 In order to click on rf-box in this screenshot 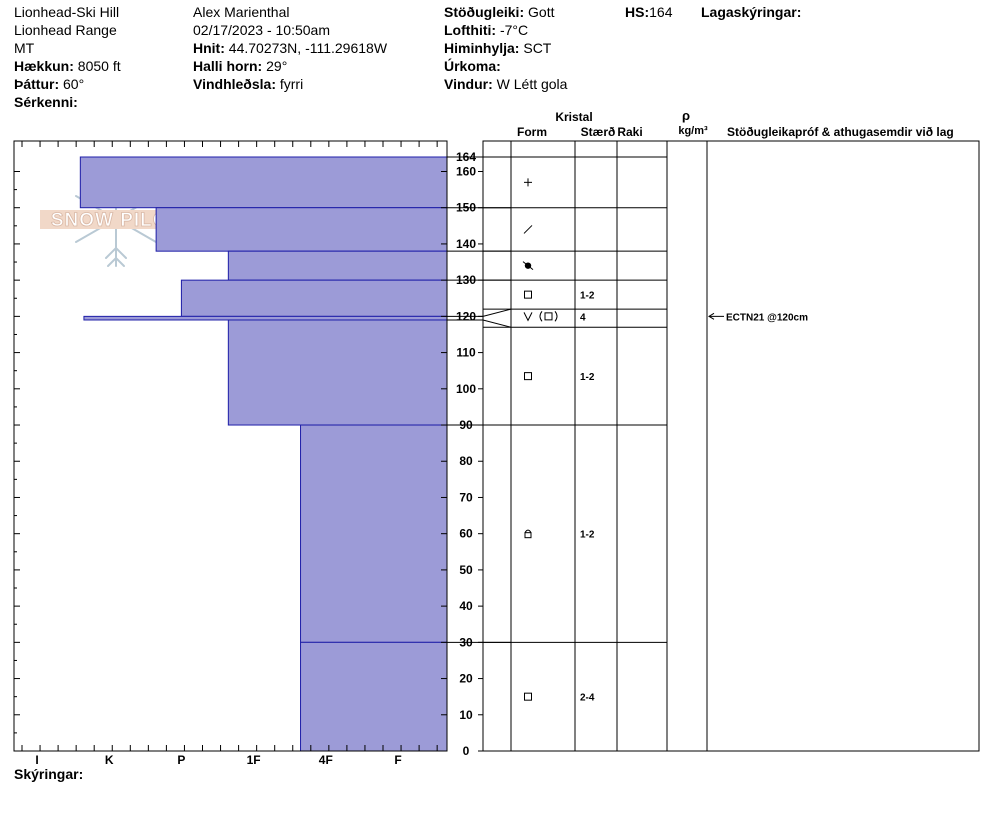, I will do `click(528, 535)`.